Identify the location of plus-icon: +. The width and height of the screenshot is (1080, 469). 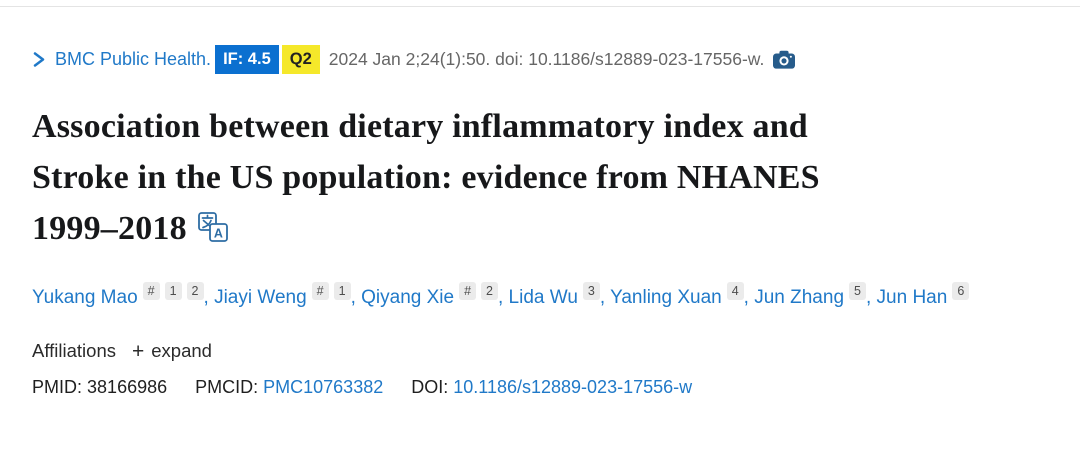
(138, 351).